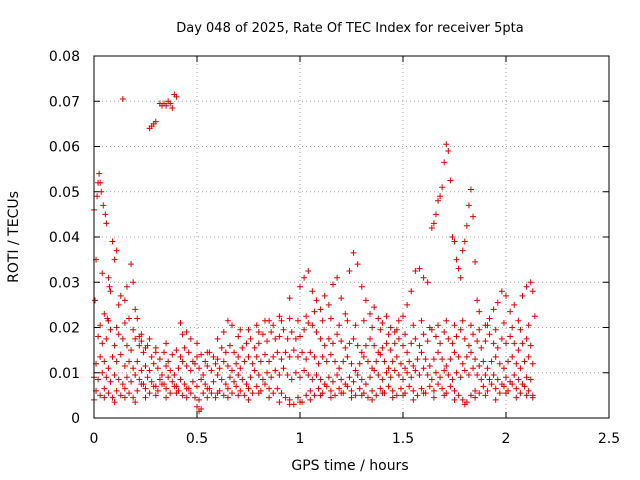 The height and width of the screenshot is (480, 640). Describe the element at coordinates (355, 439) in the screenshot. I see `x-tick-labels: 0 0.5 1 1.5 2 2.5` at that location.